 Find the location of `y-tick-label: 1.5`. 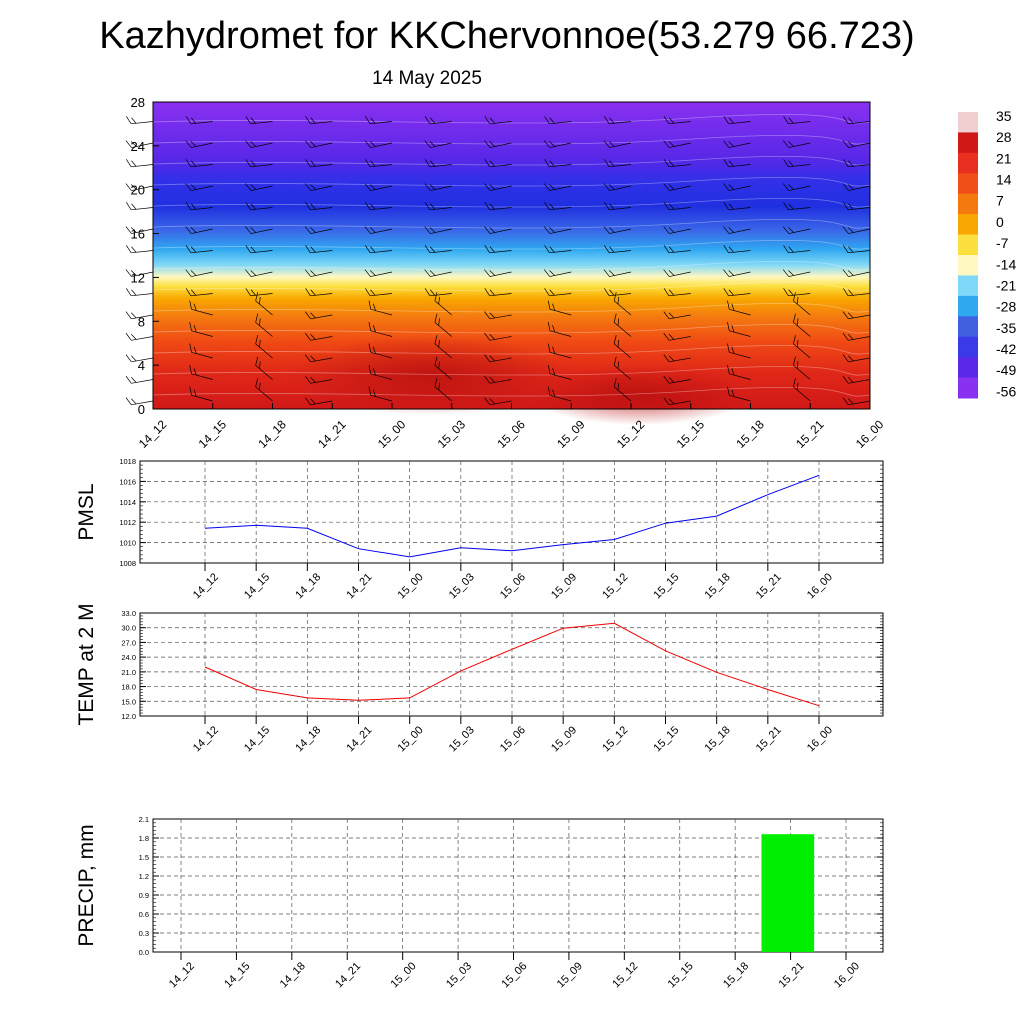

y-tick-label: 1.5 is located at coordinates (144, 857).